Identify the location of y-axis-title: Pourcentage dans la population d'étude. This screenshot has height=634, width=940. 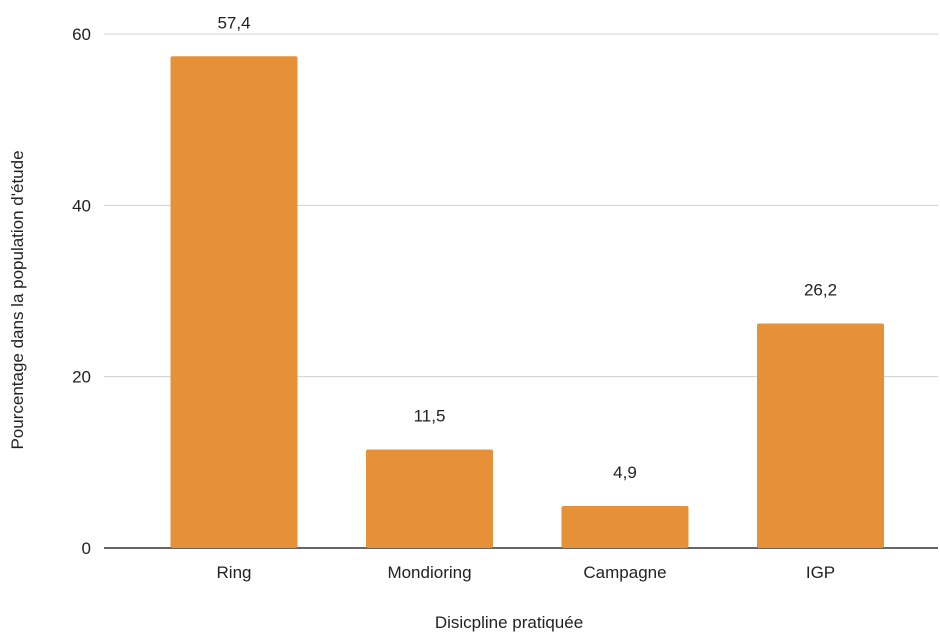
(17, 299).